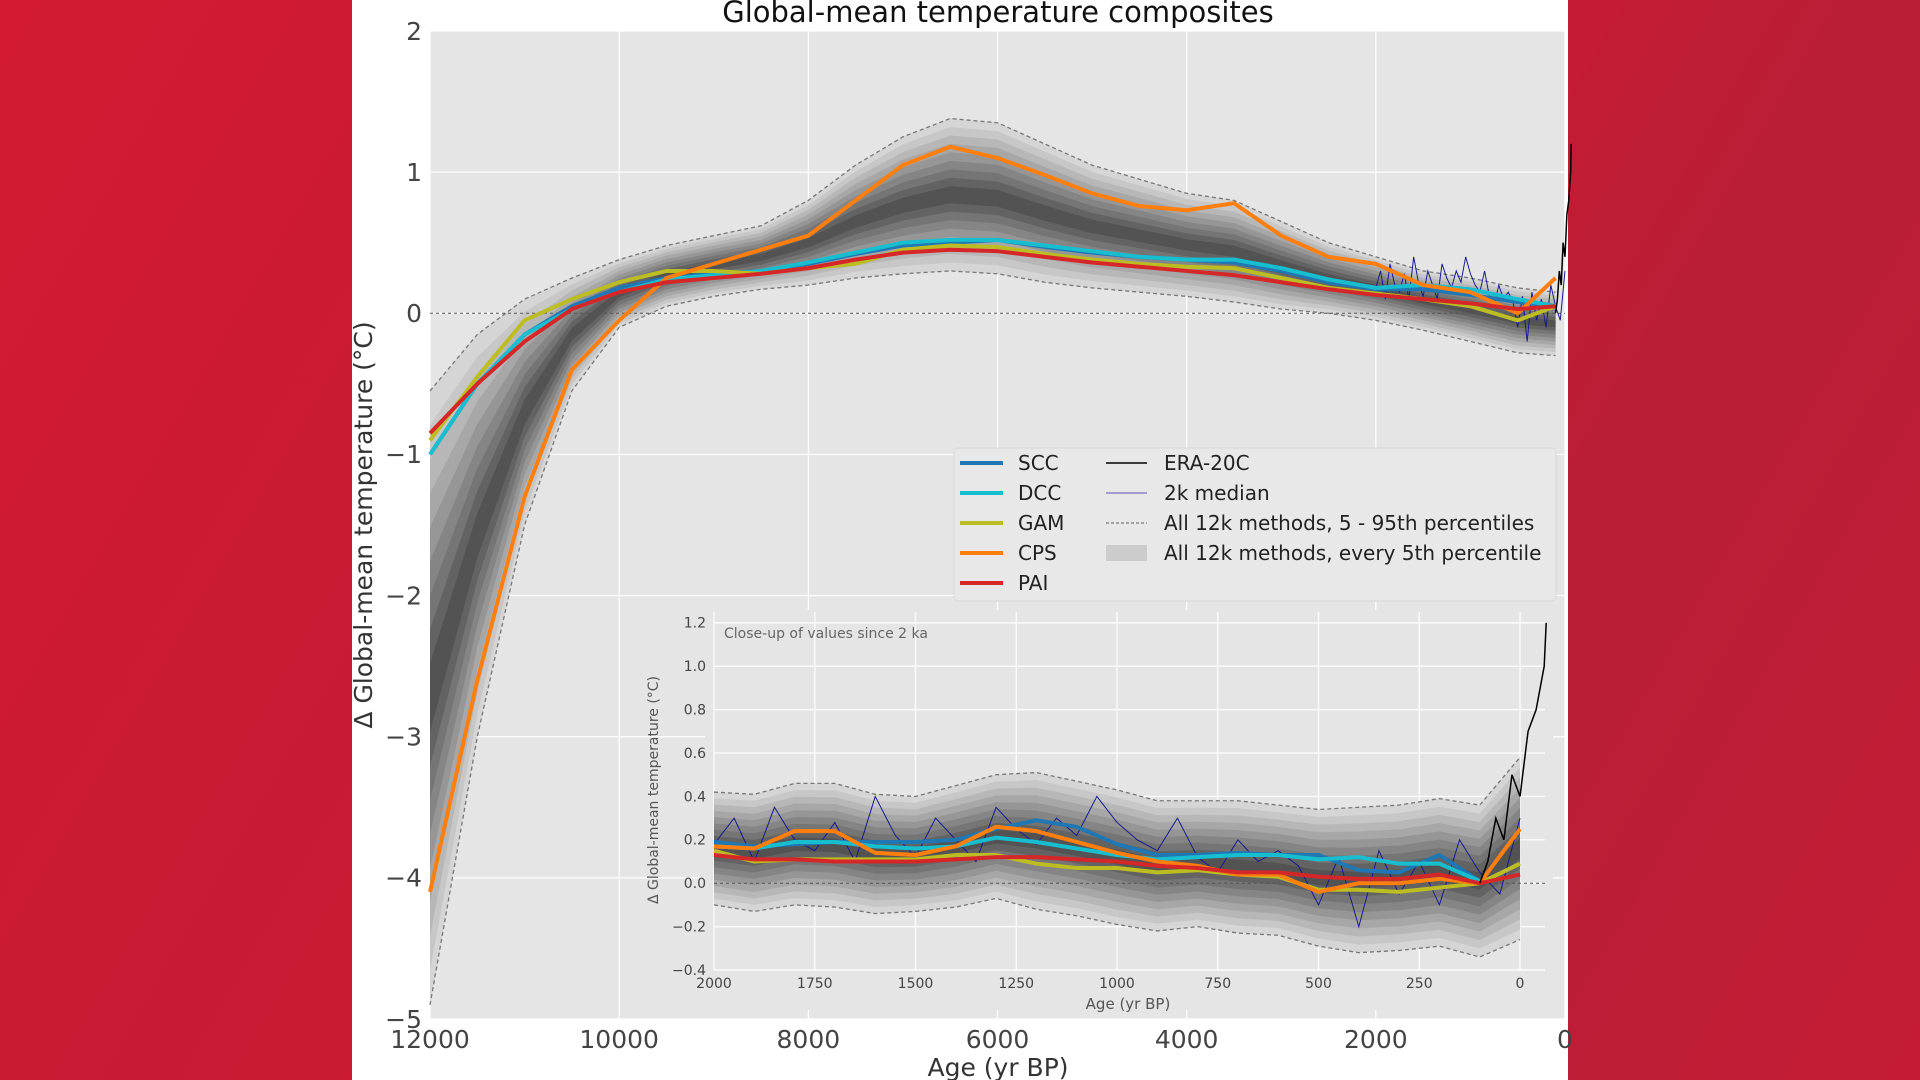 Image resolution: width=1920 pixels, height=1080 pixels. Describe the element at coordinates (403, 736) in the screenshot. I see `y-tick-label: −3` at that location.